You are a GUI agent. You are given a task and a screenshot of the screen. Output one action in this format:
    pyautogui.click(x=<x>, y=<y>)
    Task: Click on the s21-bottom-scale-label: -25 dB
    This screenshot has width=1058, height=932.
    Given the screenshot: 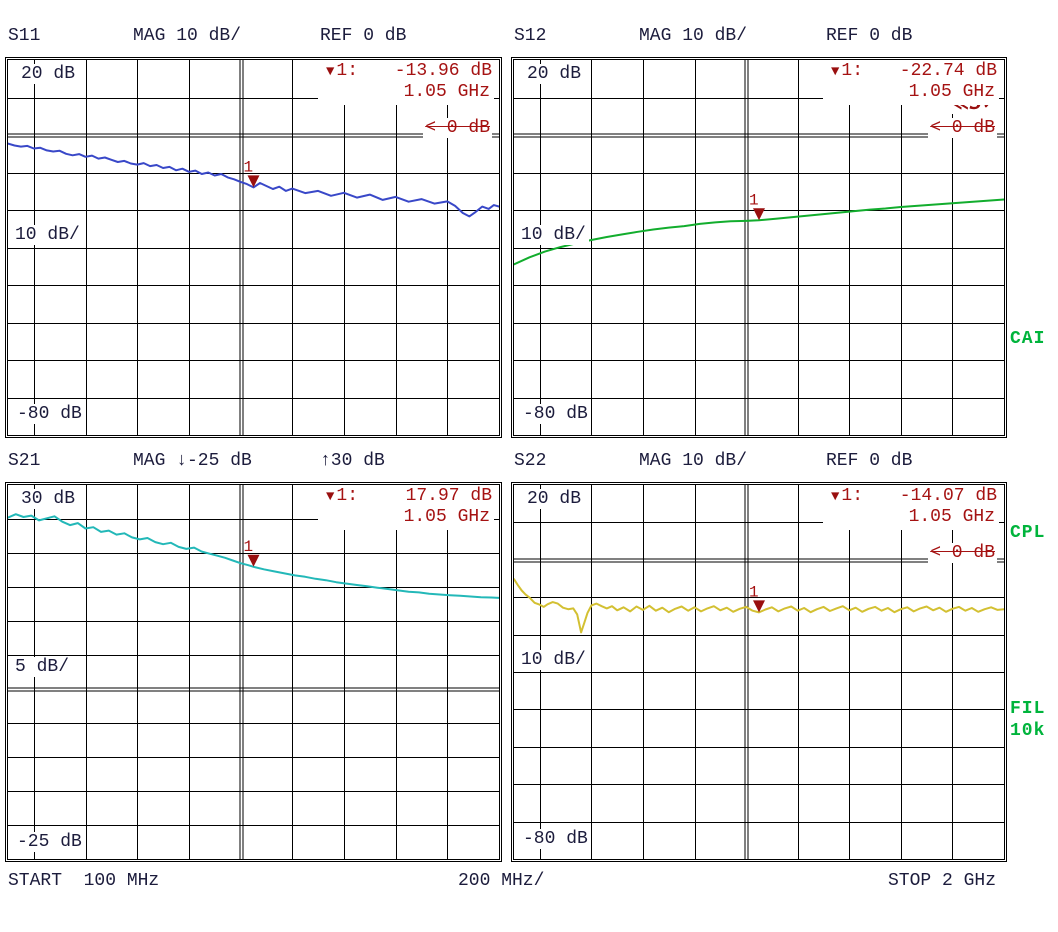 What is the action you would take?
    pyautogui.click(x=49, y=842)
    